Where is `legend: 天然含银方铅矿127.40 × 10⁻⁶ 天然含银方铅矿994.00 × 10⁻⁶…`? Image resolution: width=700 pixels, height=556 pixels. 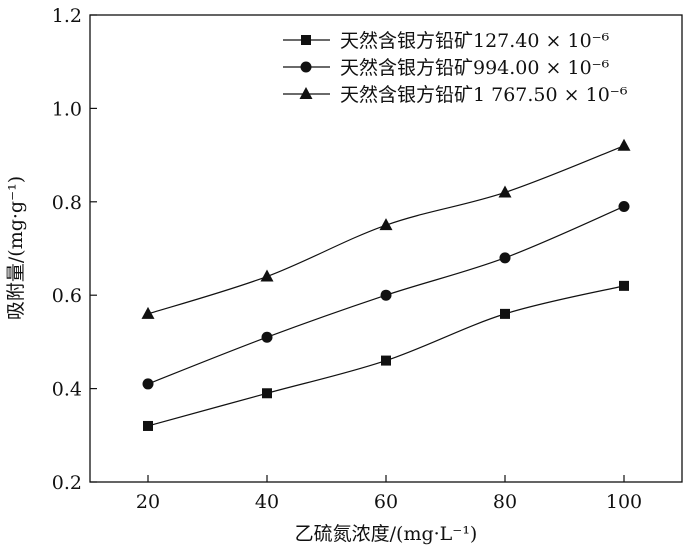 legend: 天然含银方铅矿127.40 × 10⁻⁶ 天然含银方铅矿994.00 × 10⁻⁶… is located at coordinates (455, 68).